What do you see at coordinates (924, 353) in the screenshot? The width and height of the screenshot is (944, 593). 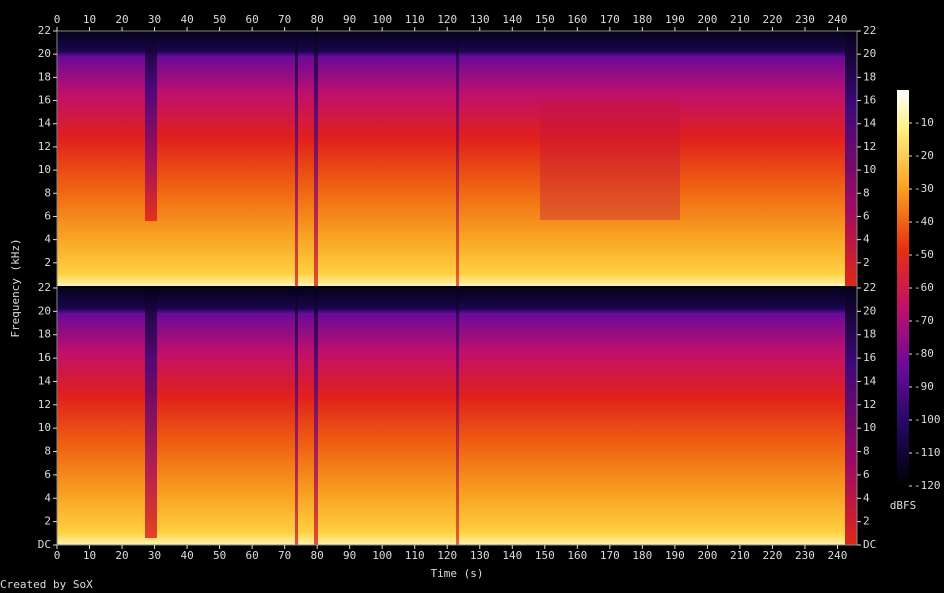 I see `colorbar-tick-label: -80` at bounding box center [924, 353].